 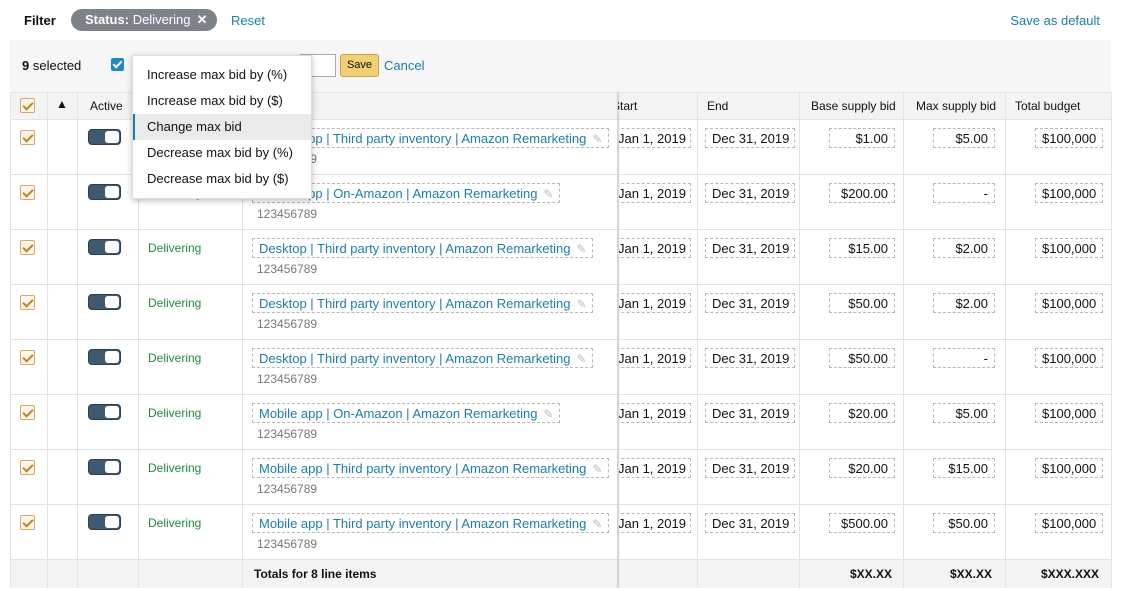 I want to click on chip-close: ✕, so click(x=202, y=19).